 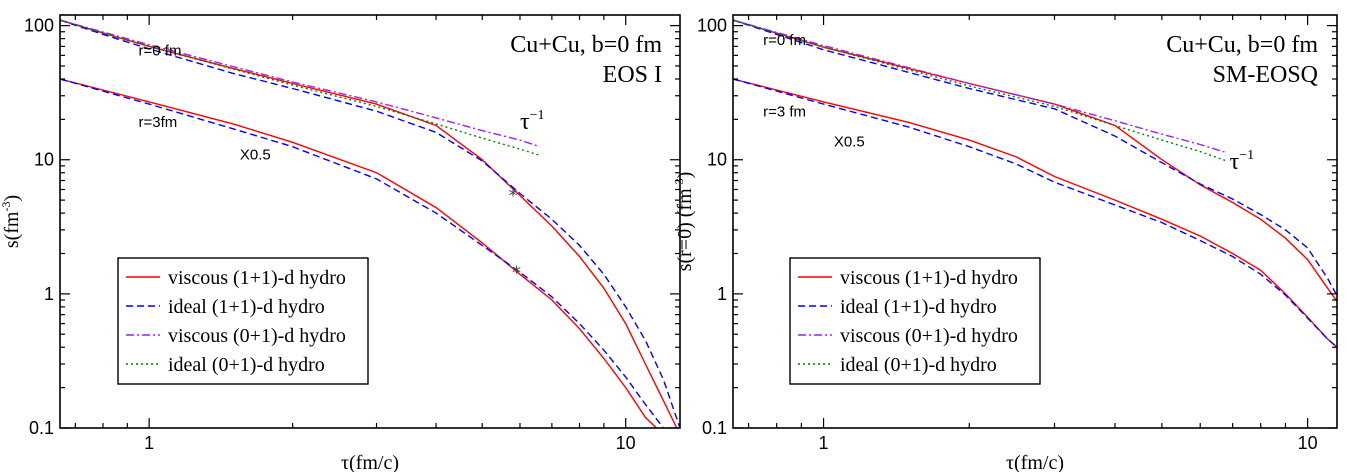 I want to click on star-marker-0: *, so click(x=512, y=196).